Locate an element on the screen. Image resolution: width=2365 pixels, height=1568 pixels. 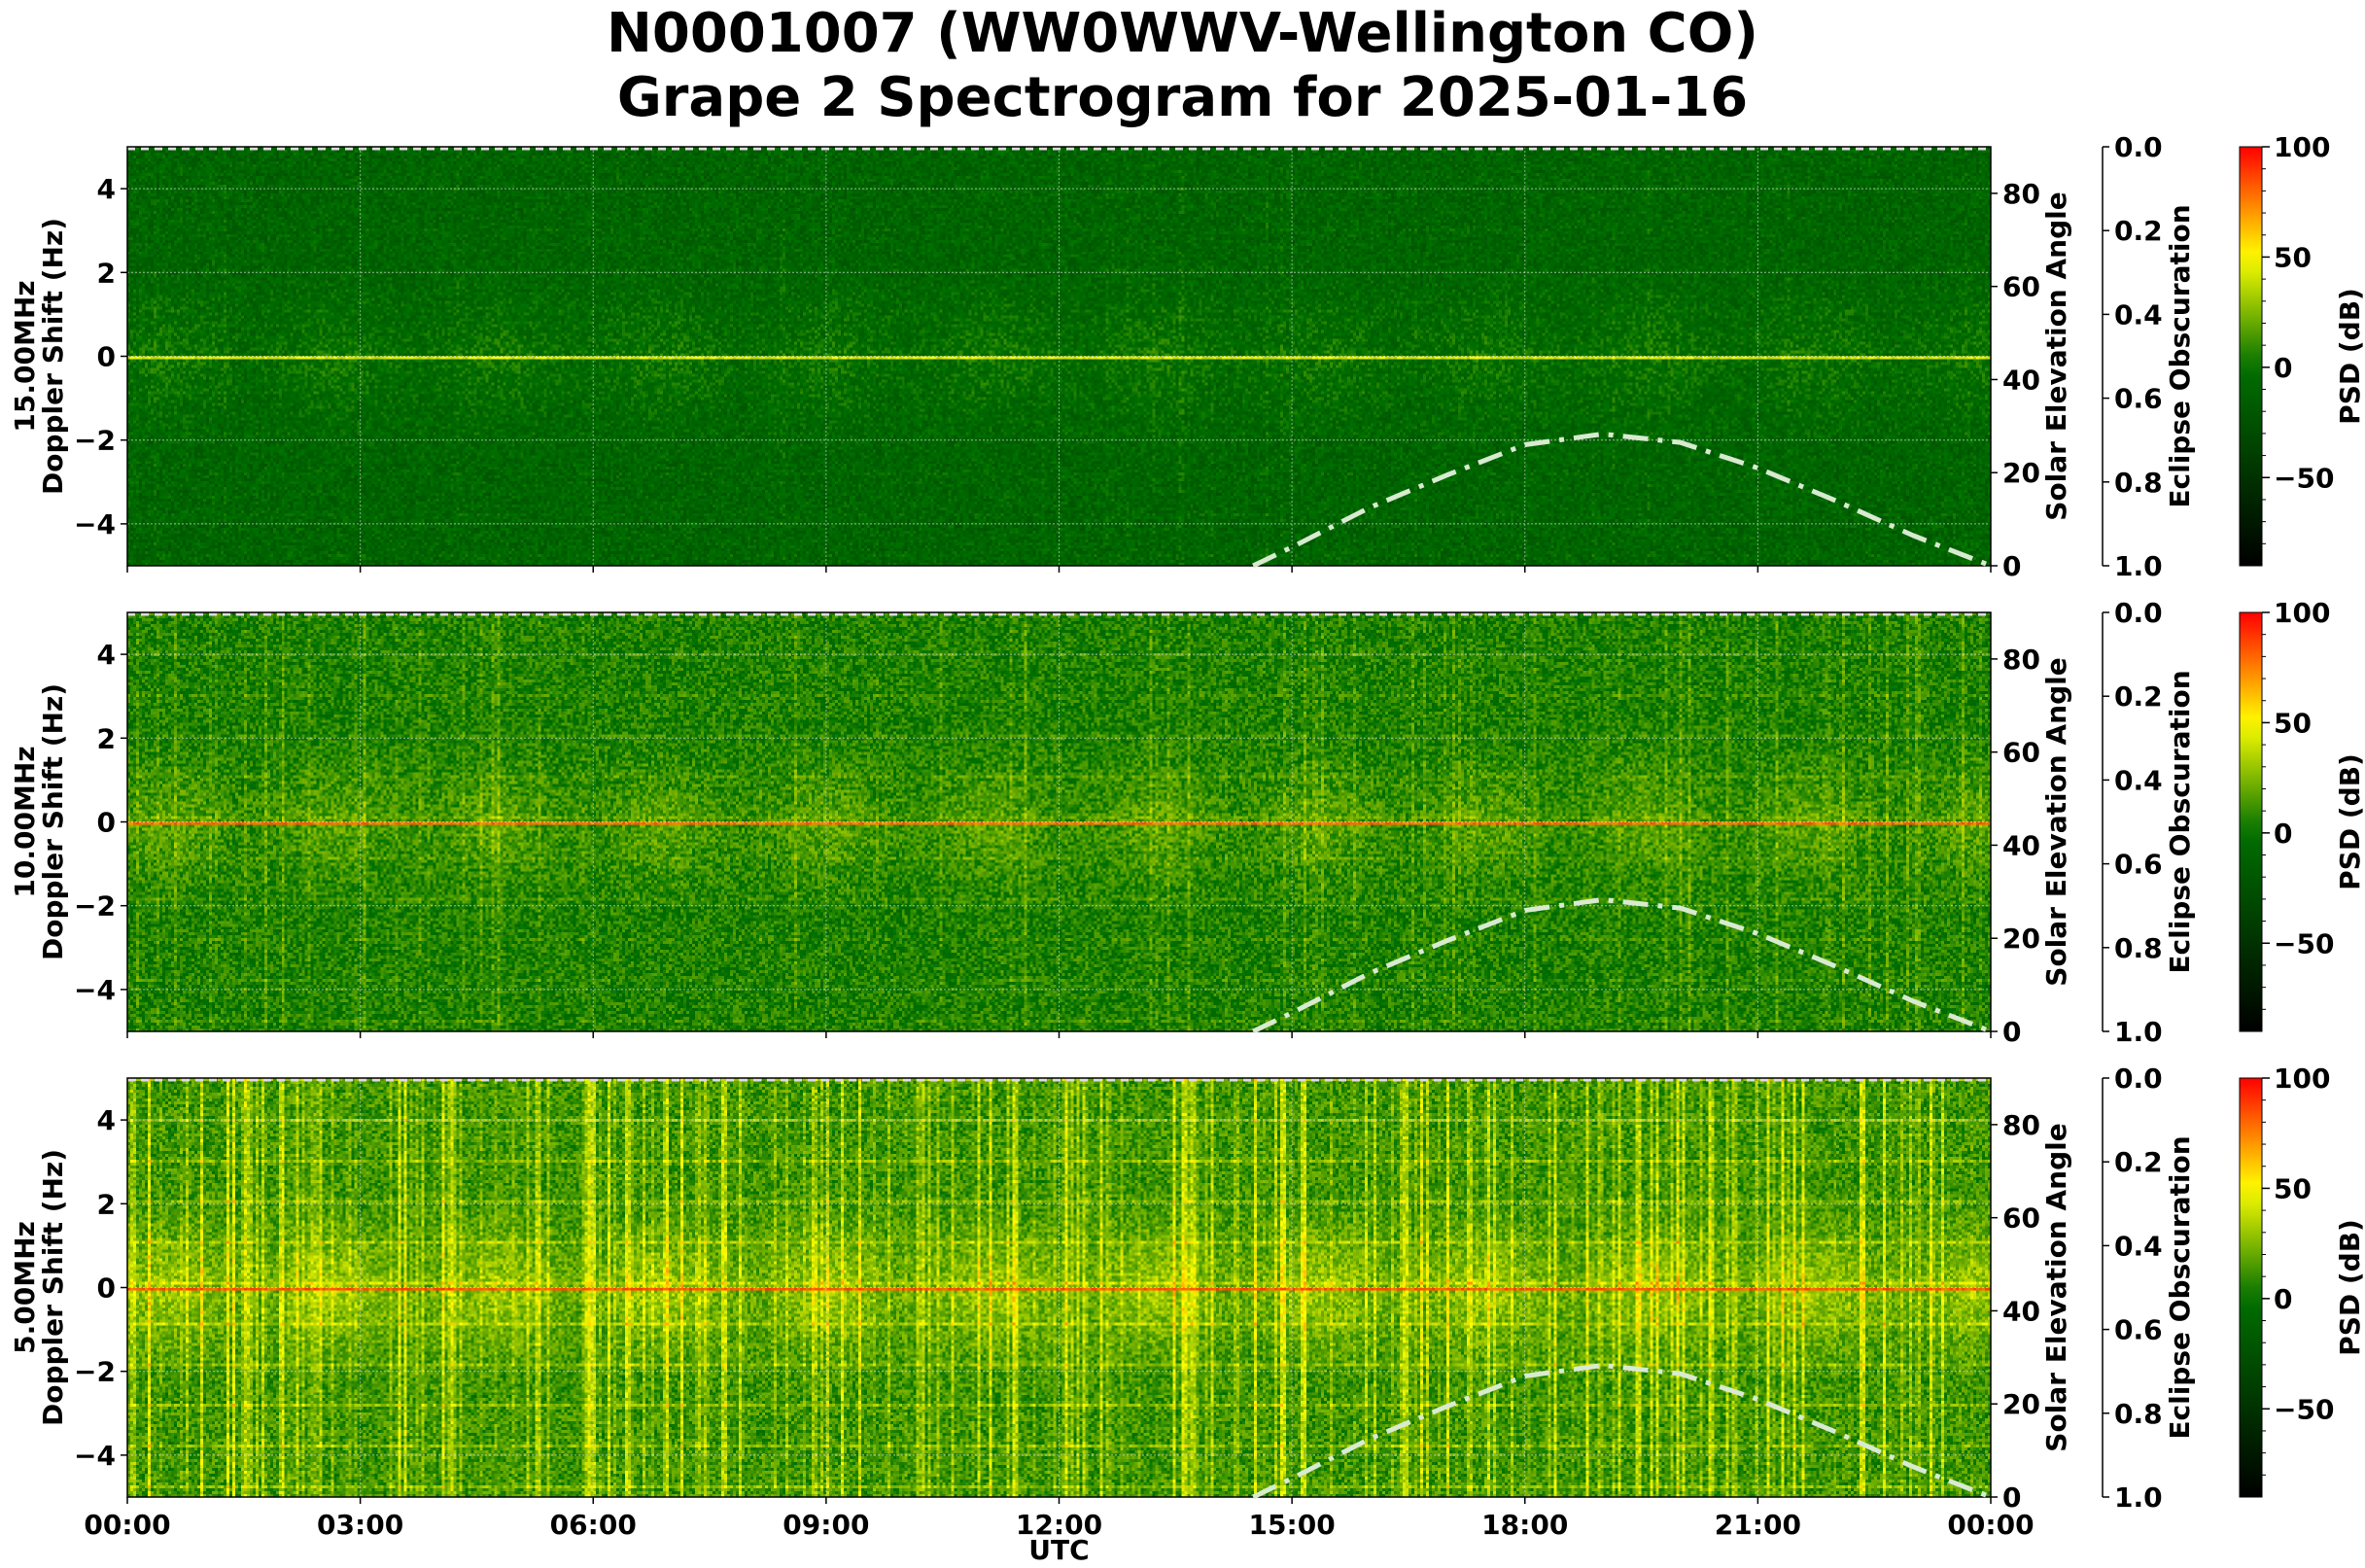
x-tick-label: 06:00 is located at coordinates (593, 1525).